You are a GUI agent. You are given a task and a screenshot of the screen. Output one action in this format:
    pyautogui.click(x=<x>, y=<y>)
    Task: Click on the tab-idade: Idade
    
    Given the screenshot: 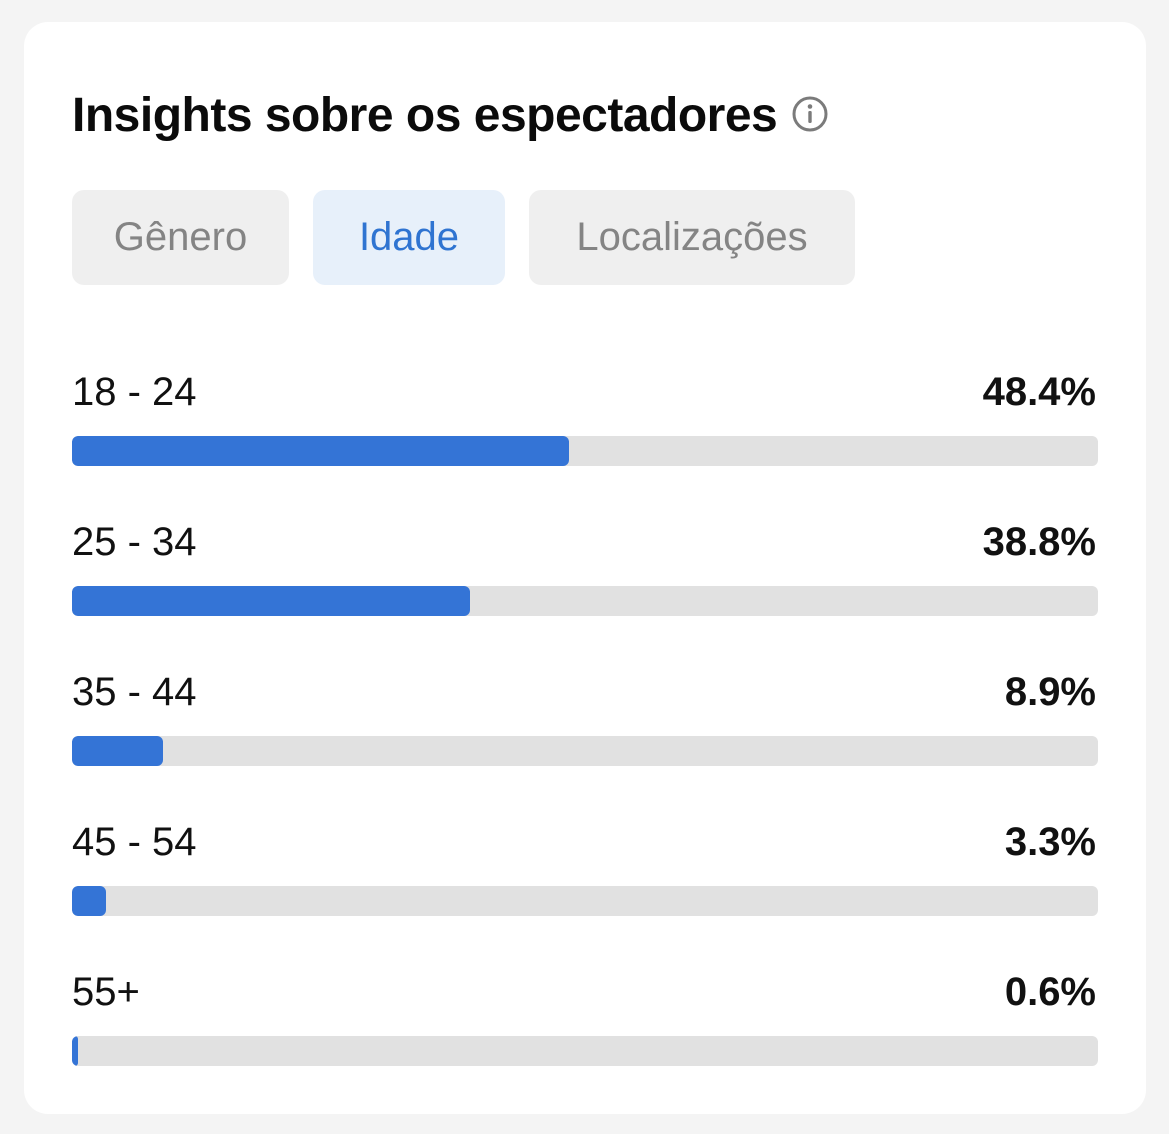 What is the action you would take?
    pyautogui.click(x=409, y=237)
    